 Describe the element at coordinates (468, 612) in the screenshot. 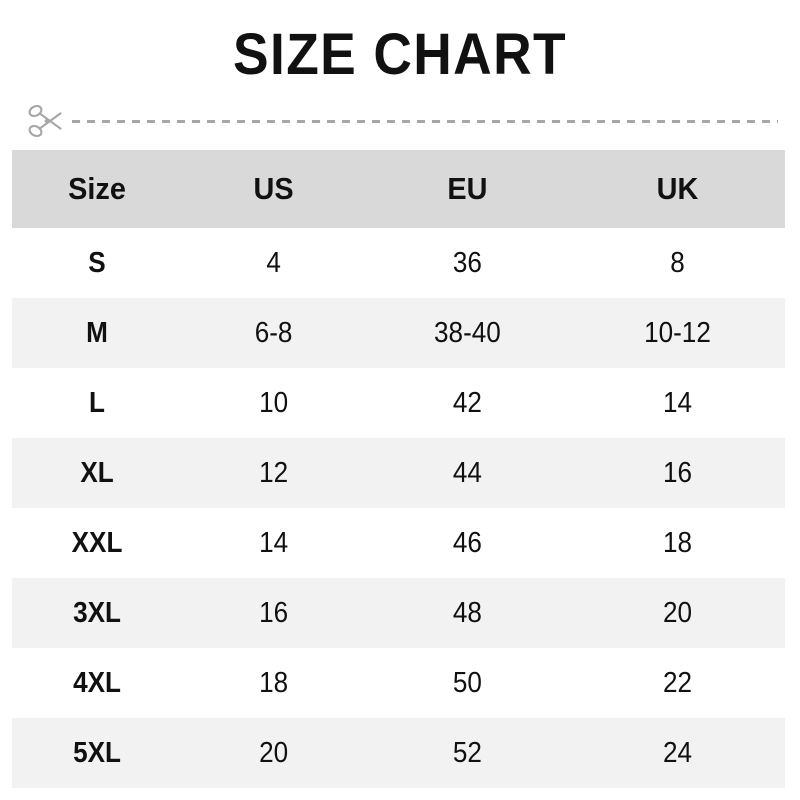

I see `cell-eu: 48` at that location.